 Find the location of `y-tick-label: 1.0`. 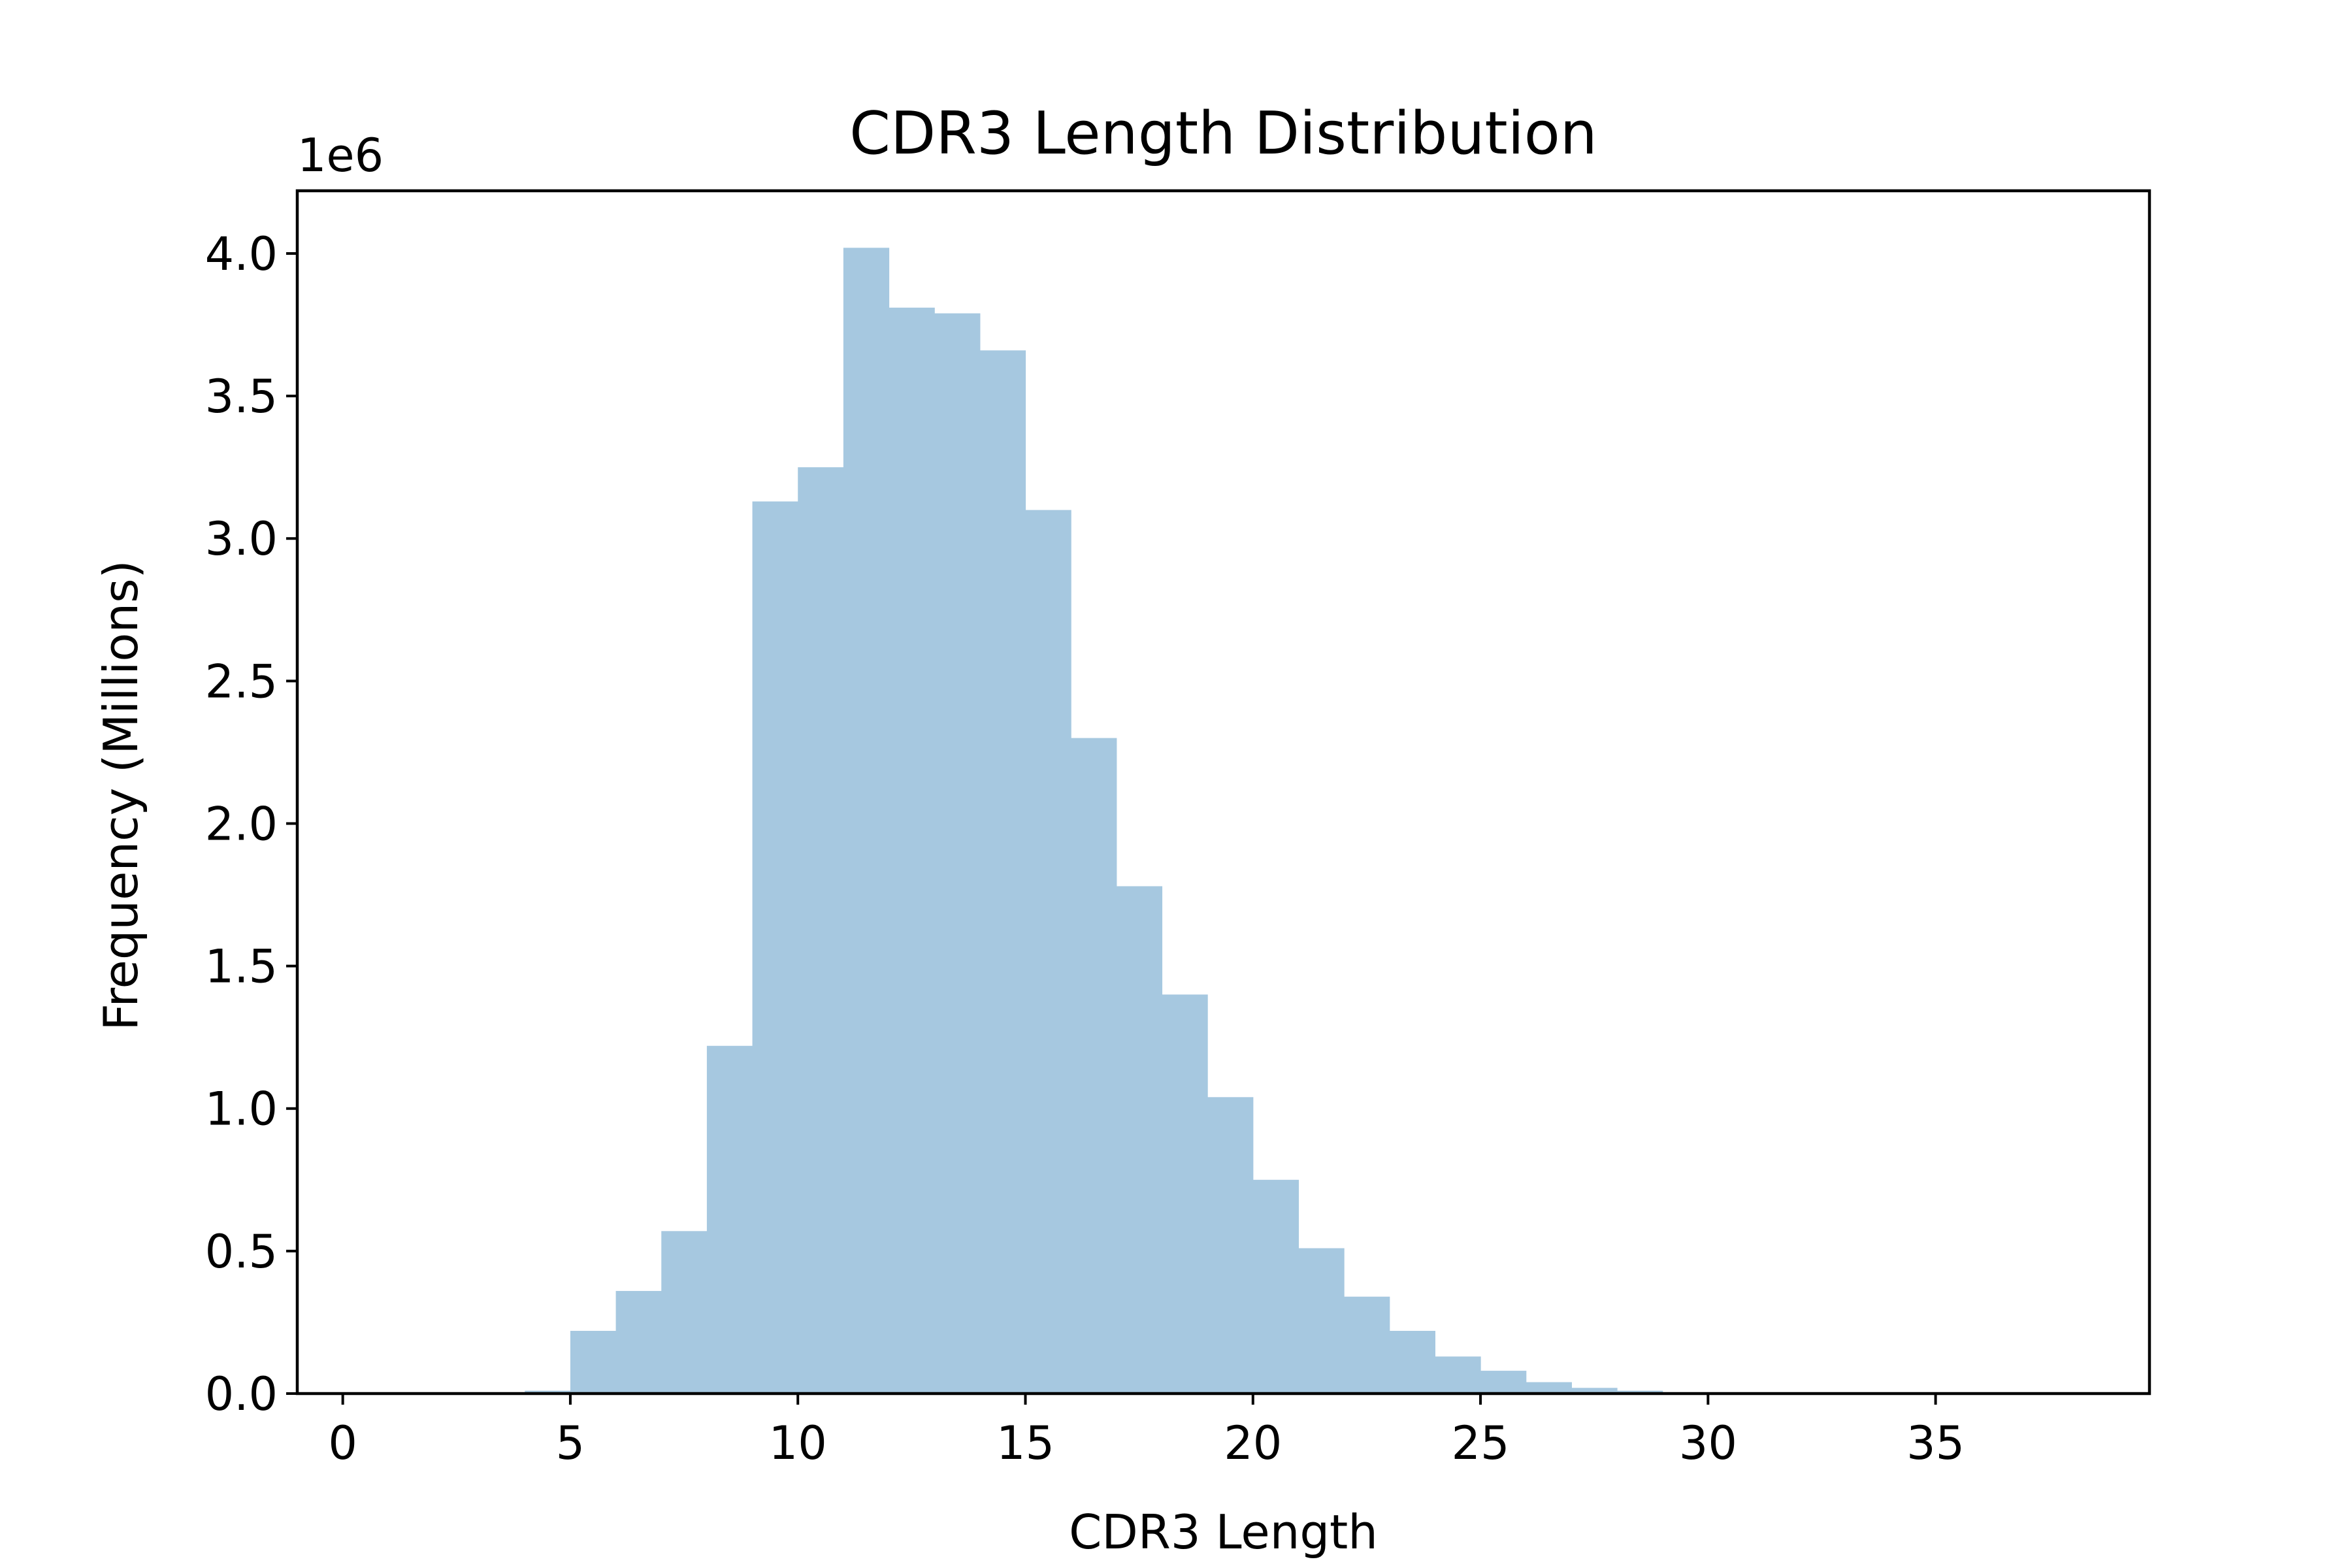

y-tick-label: 1.0 is located at coordinates (241, 1109).